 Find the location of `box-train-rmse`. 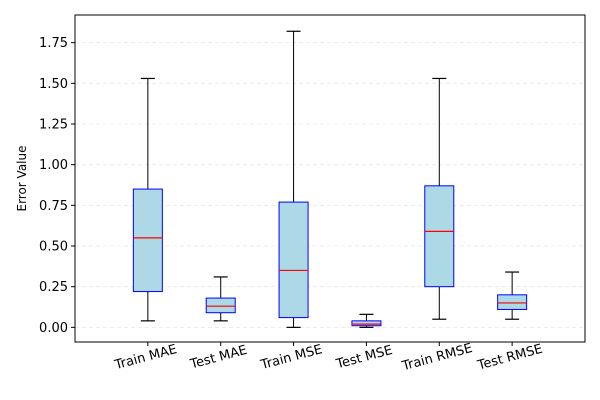

box-train-rmse is located at coordinates (439, 198).